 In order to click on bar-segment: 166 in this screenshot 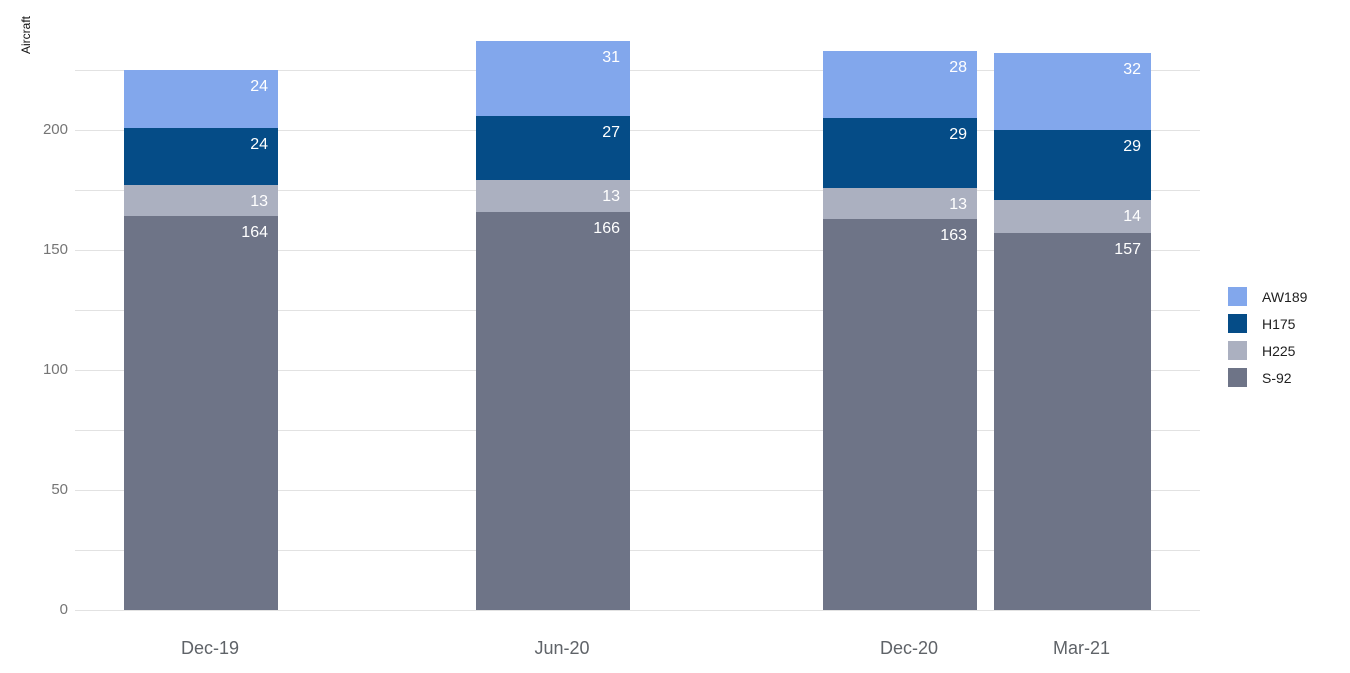, I will do `click(553, 410)`.